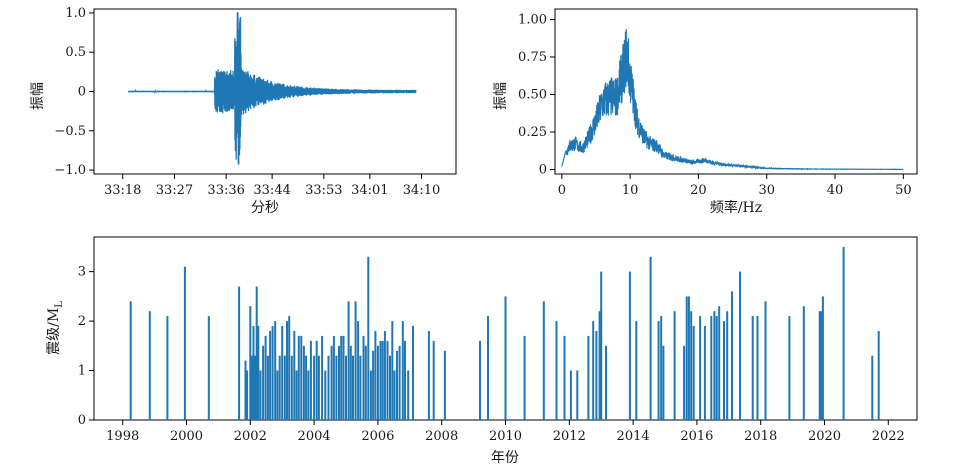 The width and height of the screenshot is (962, 473). What do you see at coordinates (122, 436) in the screenshot?
I see `magnitude-x-tick-label: 1998` at bounding box center [122, 436].